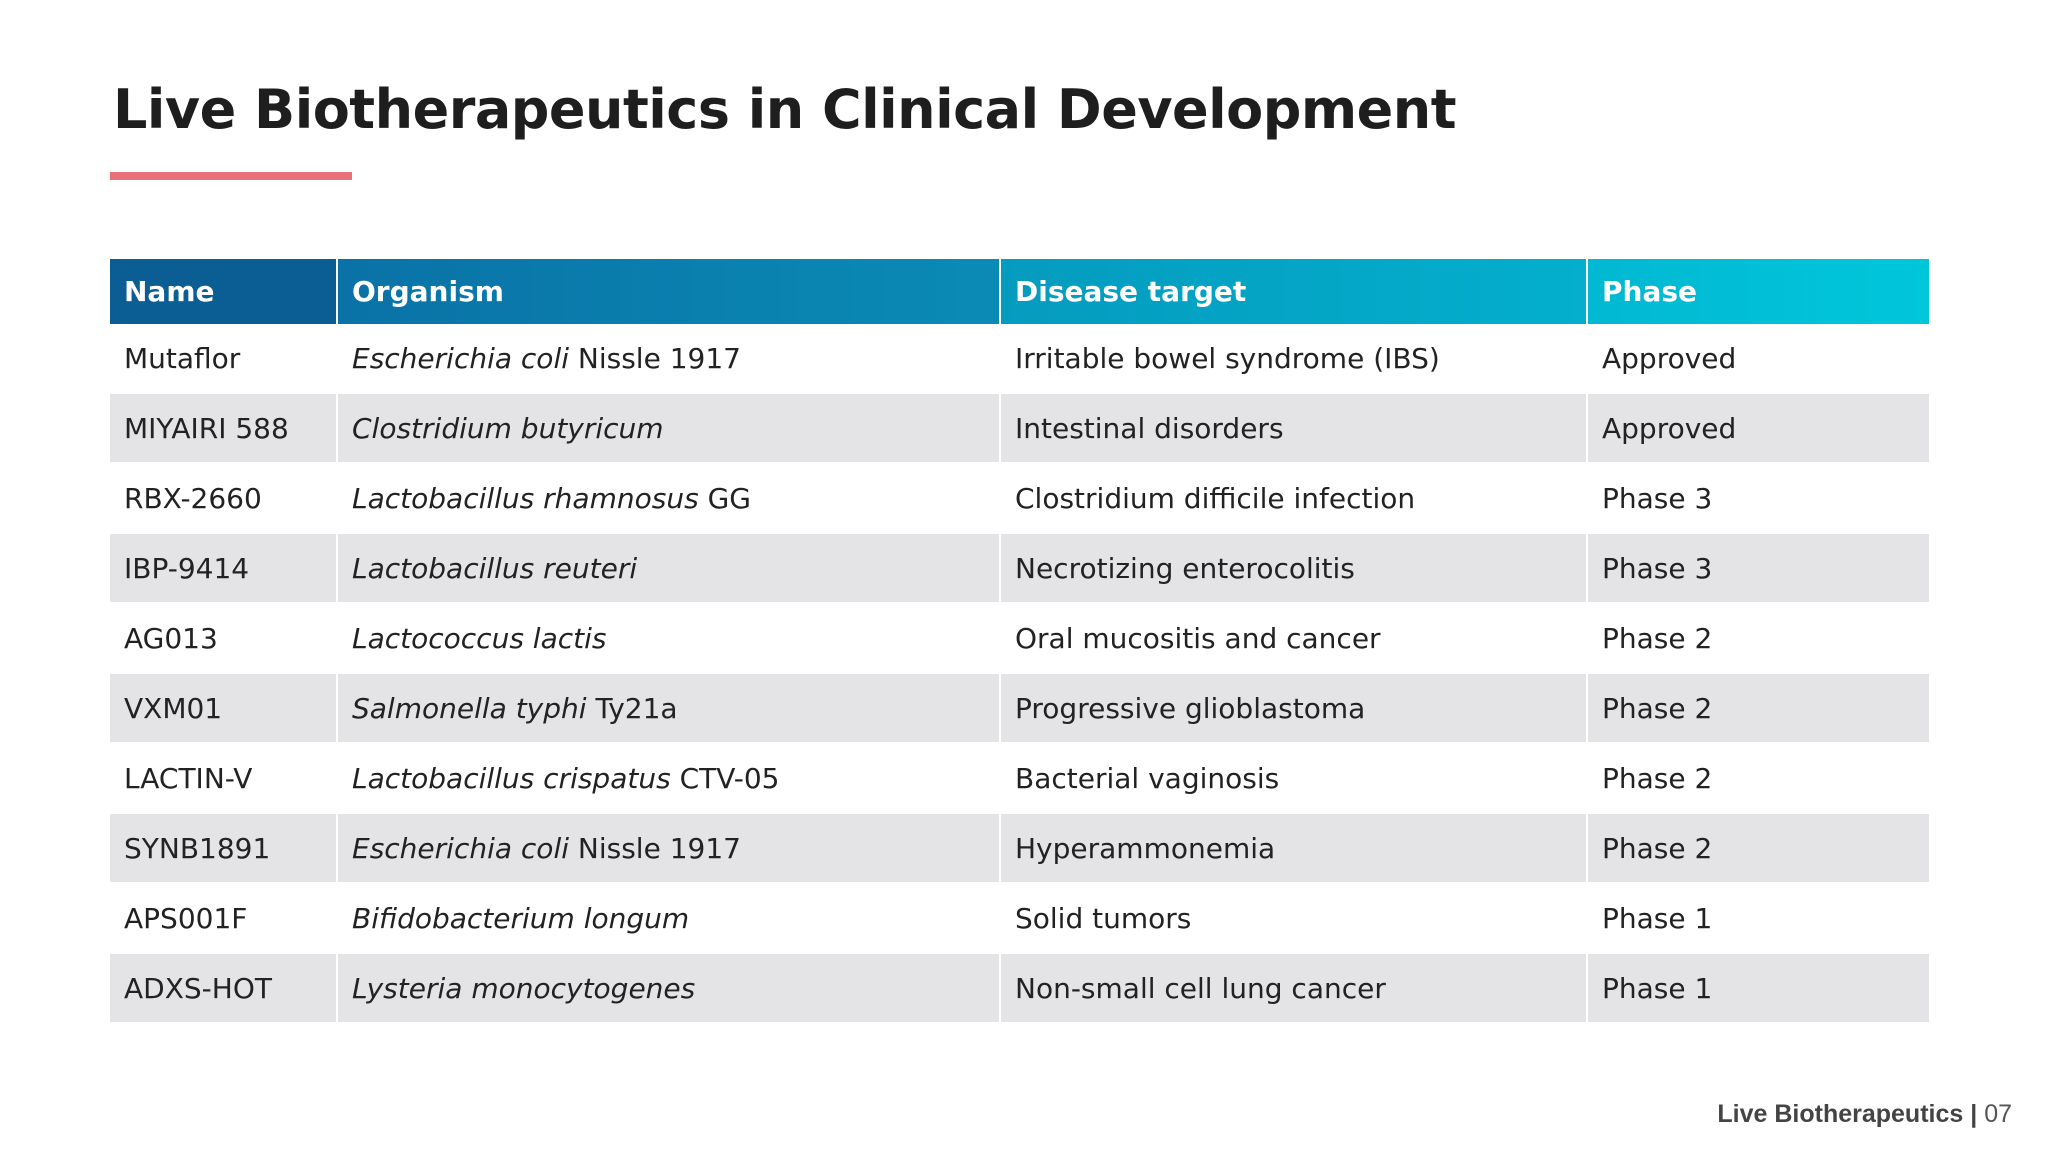 This screenshot has width=2048, height=1152. I want to click on name-cell: IBP-9414, so click(223, 568).